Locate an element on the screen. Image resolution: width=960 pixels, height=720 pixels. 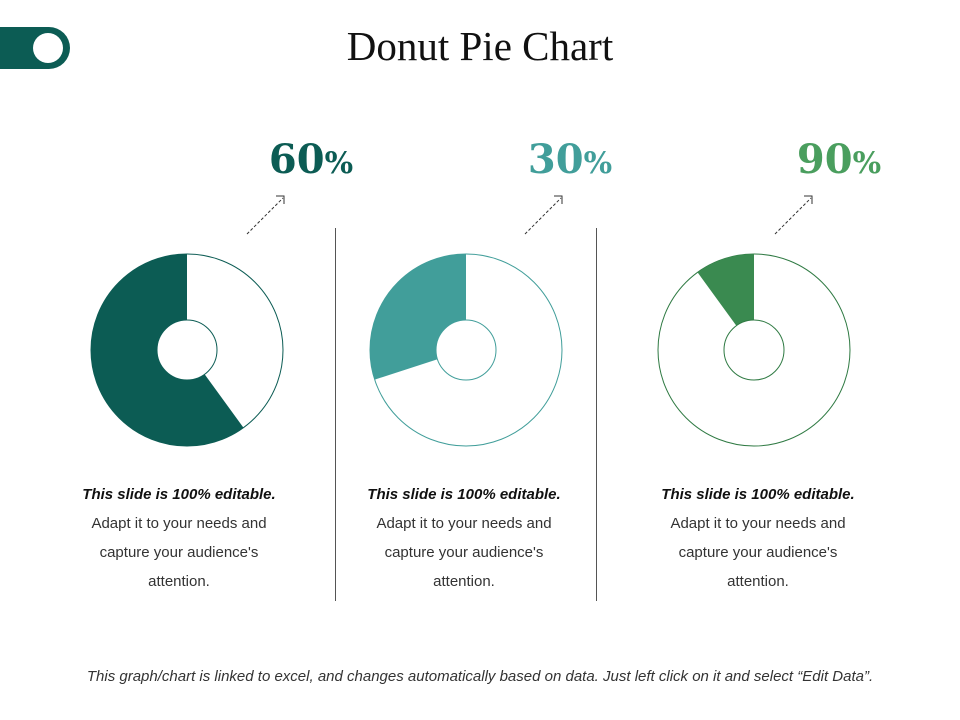
caption-heading-1: This slide is 100% editable. is located at coordinates (179, 494).